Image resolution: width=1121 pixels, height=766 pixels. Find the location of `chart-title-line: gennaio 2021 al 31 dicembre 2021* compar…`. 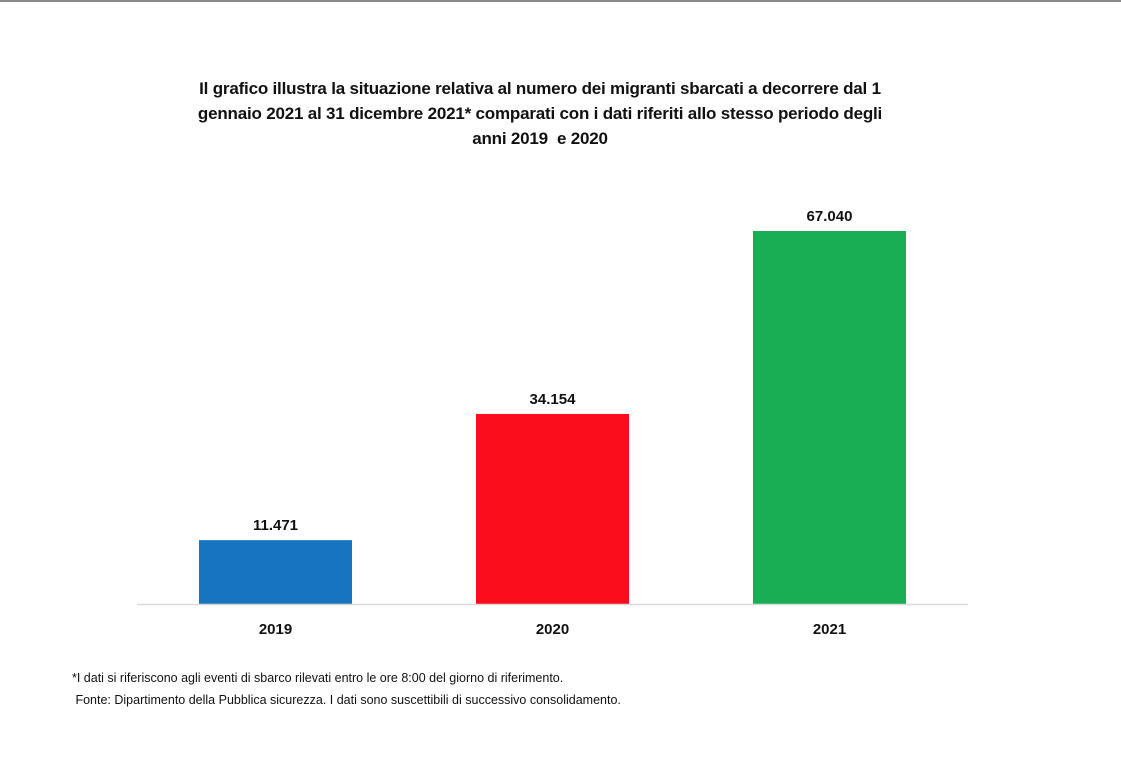

chart-title-line: gennaio 2021 al 31 dicembre 2021* compar… is located at coordinates (540, 113).